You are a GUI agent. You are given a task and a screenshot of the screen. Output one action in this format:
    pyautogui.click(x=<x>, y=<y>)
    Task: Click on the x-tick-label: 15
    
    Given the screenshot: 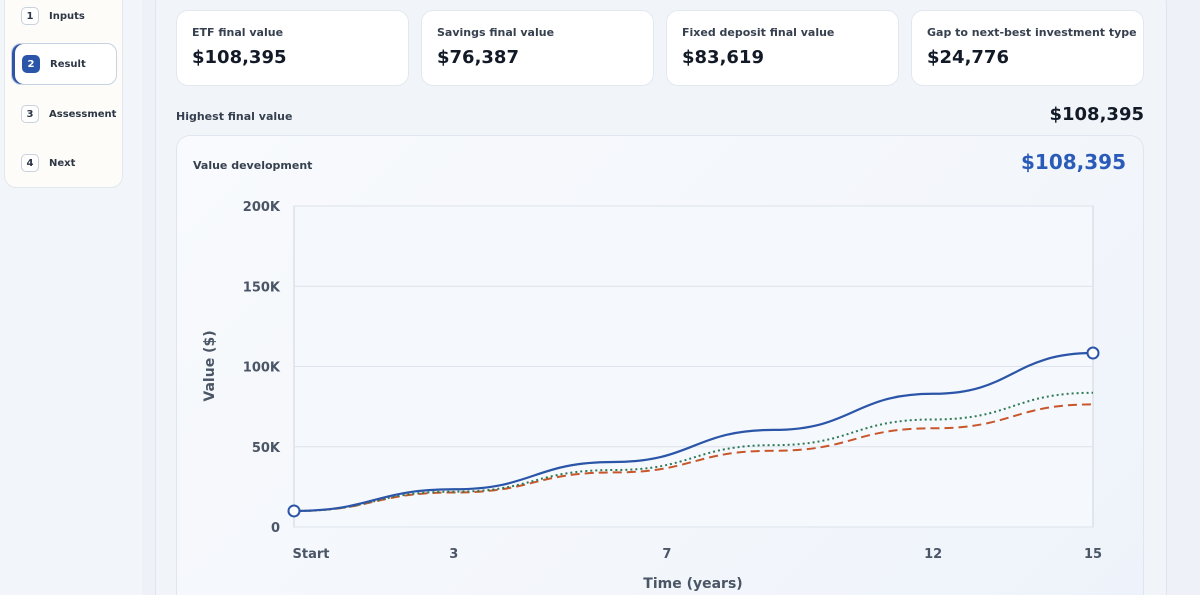 What is the action you would take?
    pyautogui.click(x=1093, y=554)
    